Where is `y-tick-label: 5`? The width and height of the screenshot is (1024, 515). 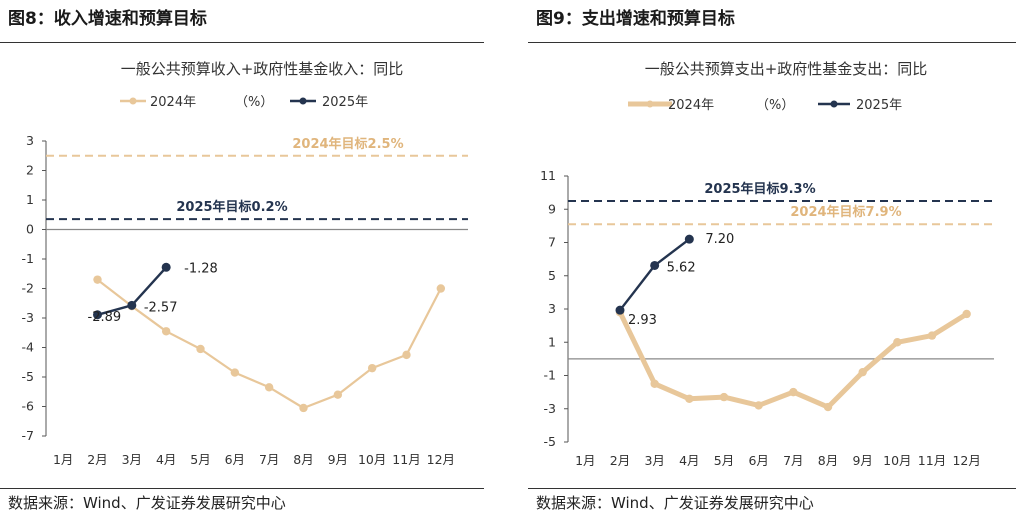
y-tick-label: 5 is located at coordinates (552, 275).